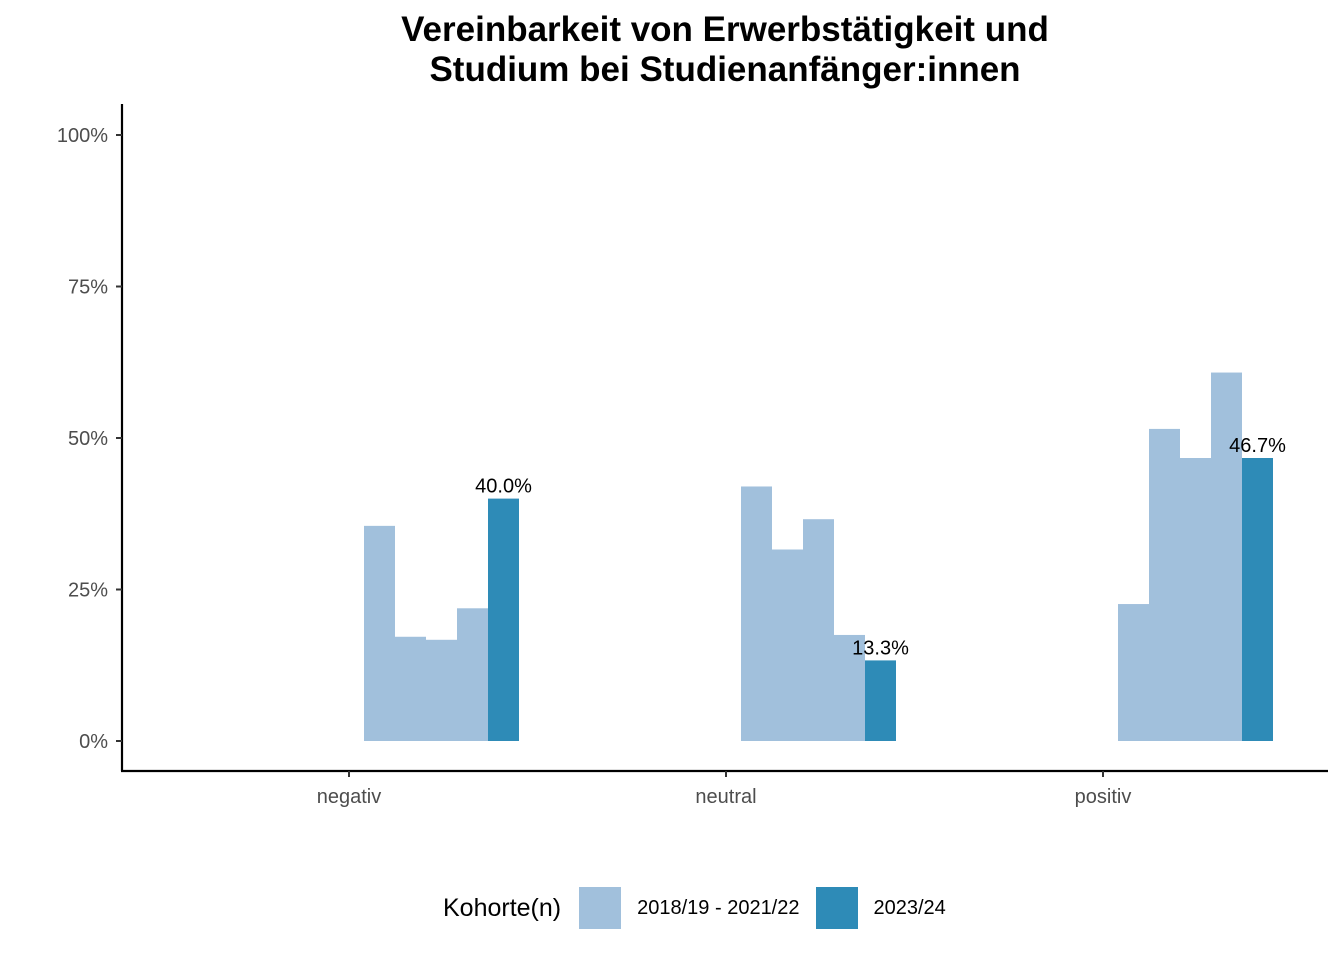  Describe the element at coordinates (725, 69) in the screenshot. I see `chart-title-line-2: Studium bei Studienanfänger:innen` at that location.